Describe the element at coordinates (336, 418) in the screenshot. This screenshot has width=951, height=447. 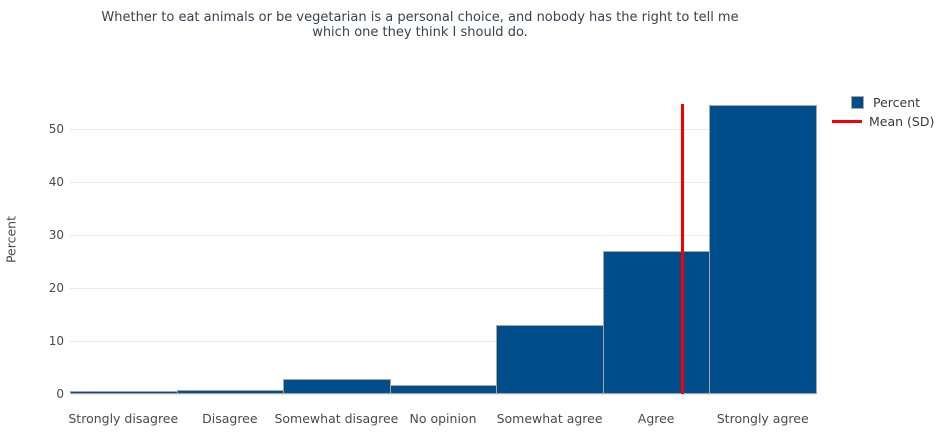
I see `x-tick-label: Somewhat disagree` at that location.